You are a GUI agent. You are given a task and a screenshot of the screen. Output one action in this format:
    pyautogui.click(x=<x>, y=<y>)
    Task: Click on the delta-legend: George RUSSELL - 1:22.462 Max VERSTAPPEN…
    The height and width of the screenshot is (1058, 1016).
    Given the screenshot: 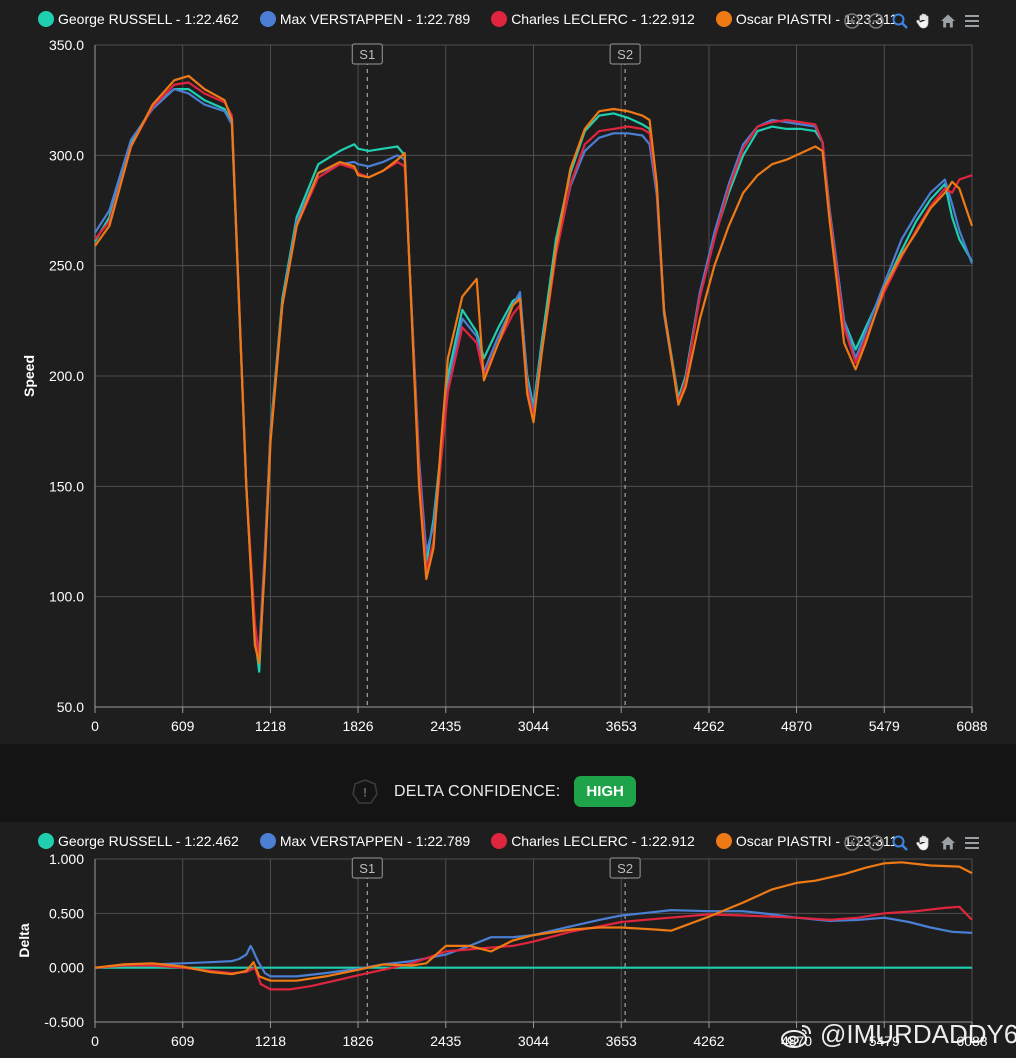 What is the action you would take?
    pyautogui.click(x=478, y=841)
    